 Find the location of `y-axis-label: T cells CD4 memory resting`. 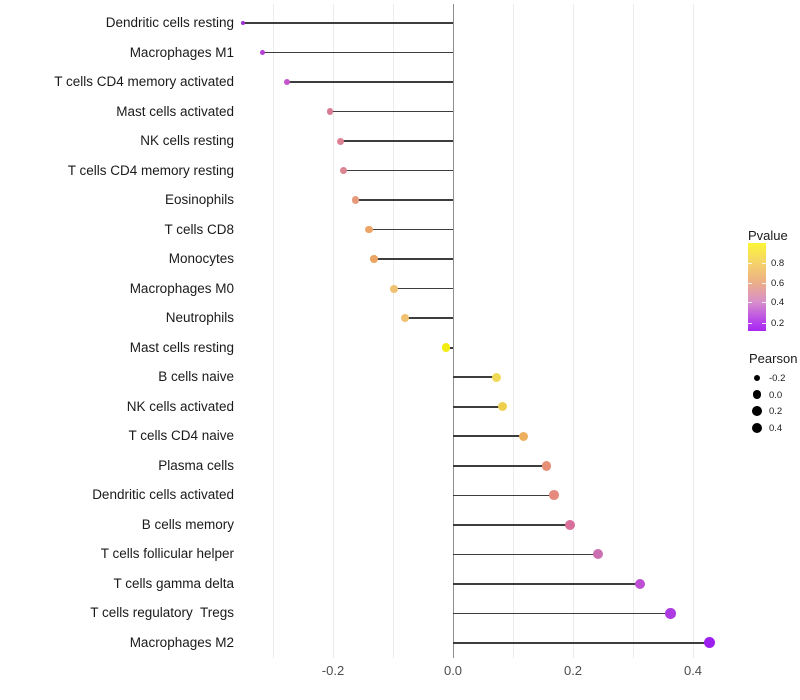

y-axis-label: T cells CD4 memory resting is located at coordinates (150, 170).